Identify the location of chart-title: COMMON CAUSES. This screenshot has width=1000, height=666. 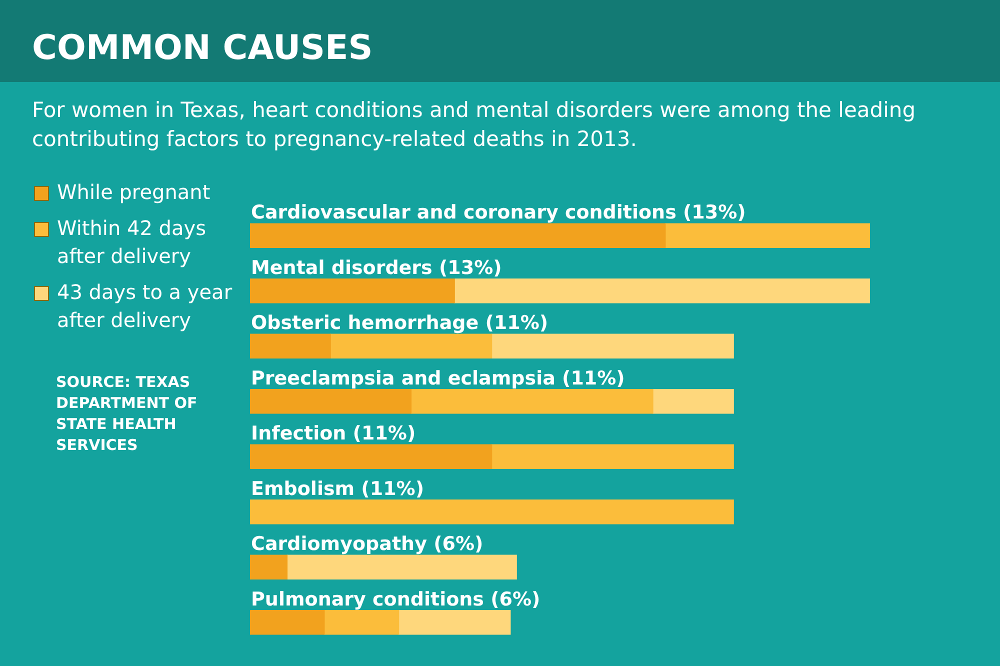
(202, 48).